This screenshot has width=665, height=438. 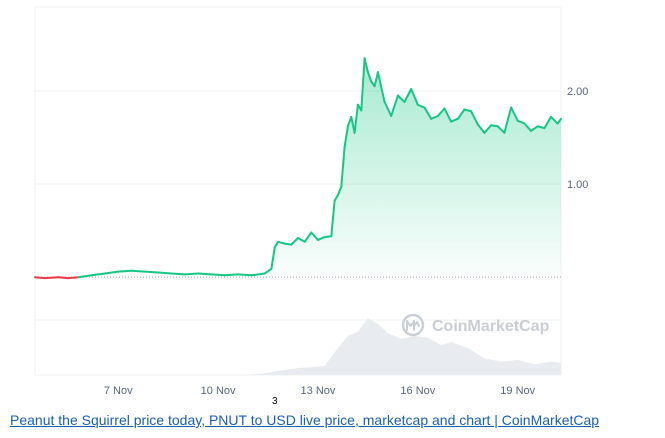 I want to click on x-axis-ticks: 7 Nov 10 Nov 13 Nov 16 Nov 19 Nov, so click(x=320, y=391).